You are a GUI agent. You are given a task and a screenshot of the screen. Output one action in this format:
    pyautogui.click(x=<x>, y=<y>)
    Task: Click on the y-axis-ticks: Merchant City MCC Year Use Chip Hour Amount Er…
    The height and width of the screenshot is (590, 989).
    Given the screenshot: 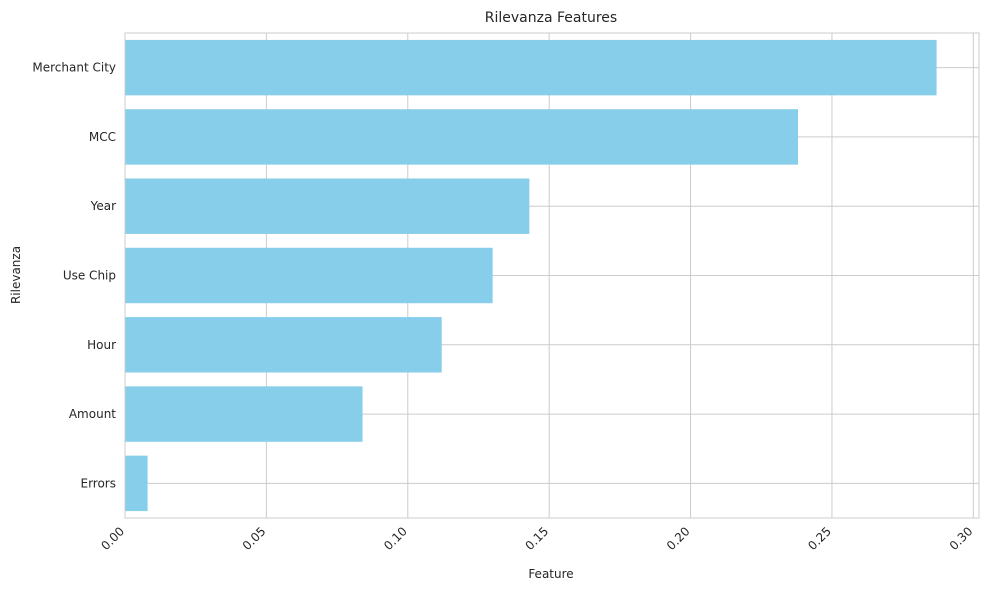 What is the action you would take?
    pyautogui.click(x=74, y=276)
    